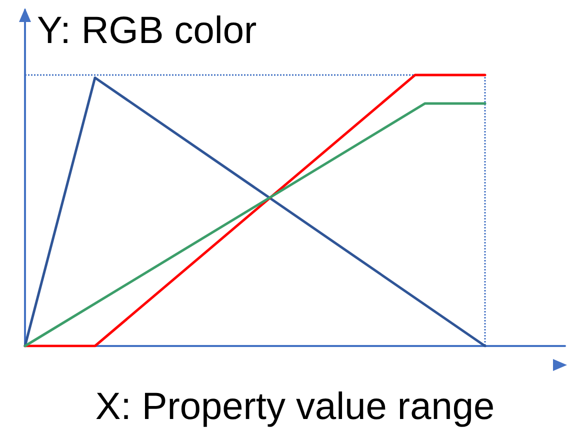 The width and height of the screenshot is (569, 431). I want to click on x-axis-title: X: Property value range, so click(295, 407).